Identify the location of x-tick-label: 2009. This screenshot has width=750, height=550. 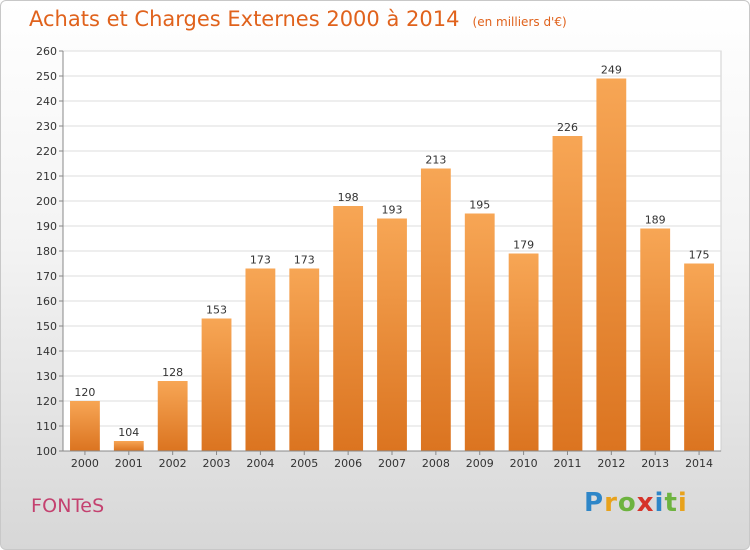
(480, 463).